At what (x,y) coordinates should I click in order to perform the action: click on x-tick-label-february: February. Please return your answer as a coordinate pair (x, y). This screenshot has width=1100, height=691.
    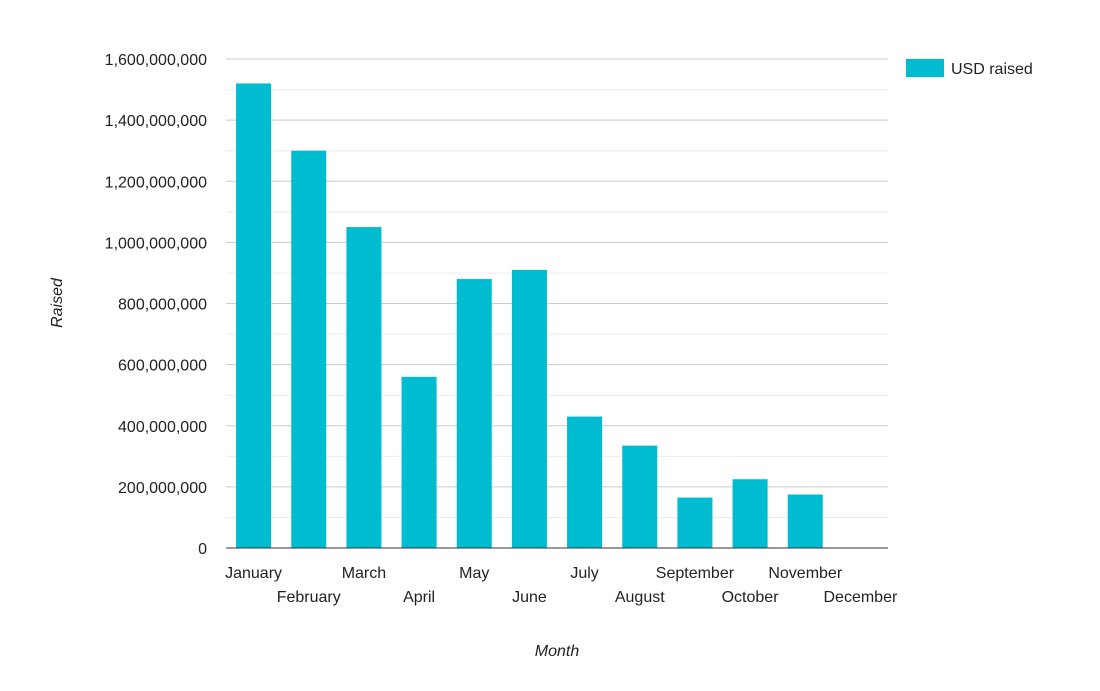
    Looking at the image, I should click on (309, 597).